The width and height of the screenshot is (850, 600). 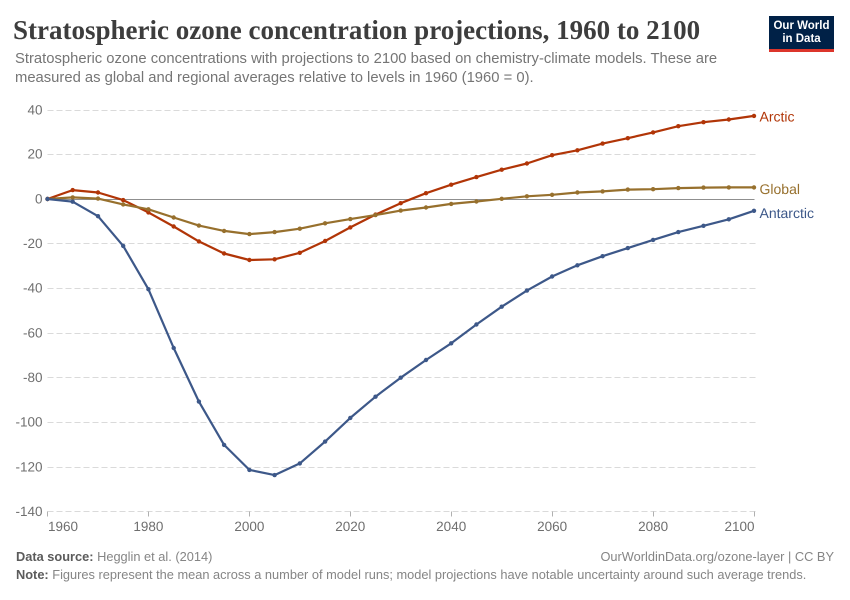 I want to click on svg-text: 2060, so click(x=552, y=526).